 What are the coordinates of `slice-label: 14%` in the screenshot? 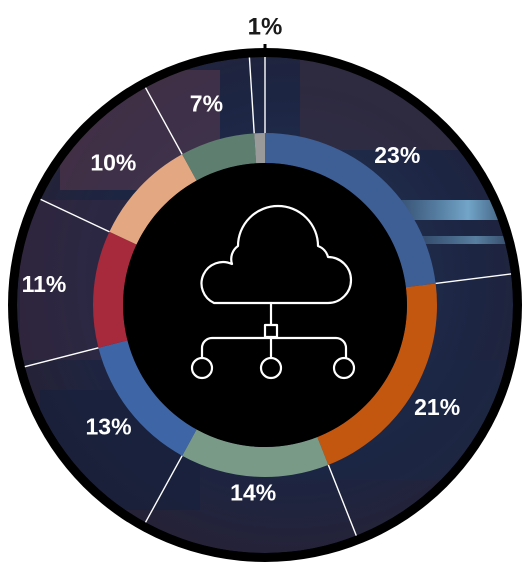 It's located at (253, 493).